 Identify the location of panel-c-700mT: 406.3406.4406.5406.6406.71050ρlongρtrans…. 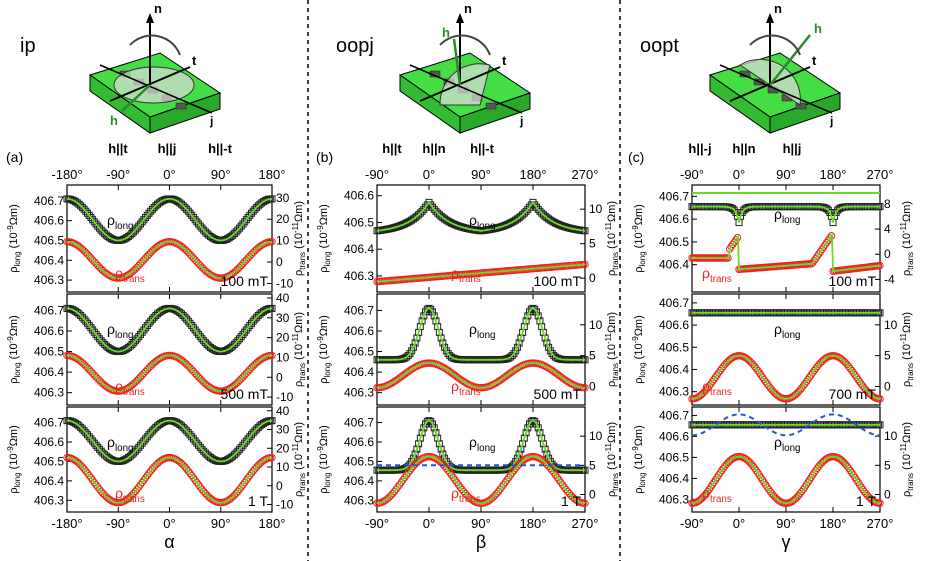
(773, 349).